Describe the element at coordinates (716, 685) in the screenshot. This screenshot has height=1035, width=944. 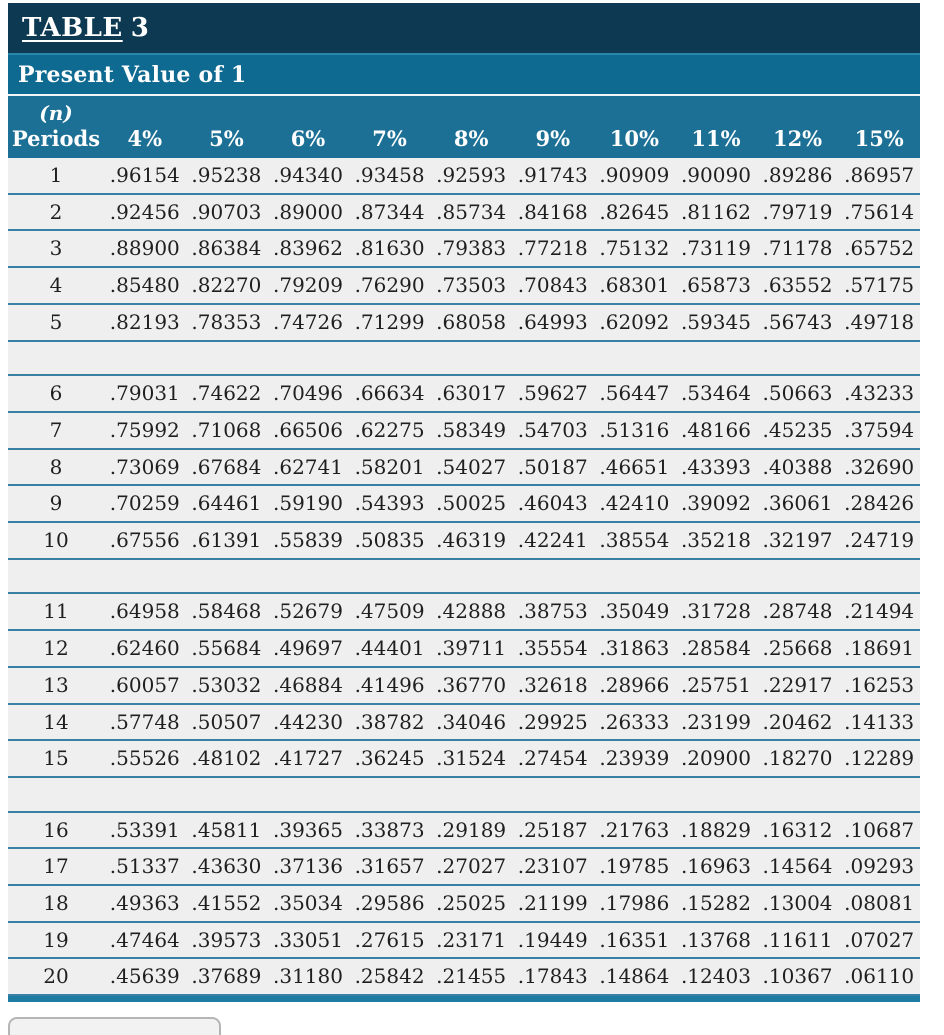
I see `value-cell: .25751` at that location.